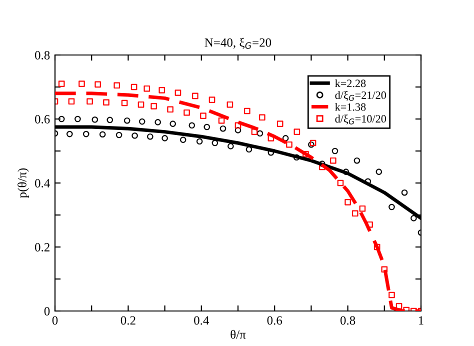 This screenshot has height=346, width=474. Describe the element at coordinates (350, 106) in the screenshot. I see `legend-label: k=1.38` at that location.